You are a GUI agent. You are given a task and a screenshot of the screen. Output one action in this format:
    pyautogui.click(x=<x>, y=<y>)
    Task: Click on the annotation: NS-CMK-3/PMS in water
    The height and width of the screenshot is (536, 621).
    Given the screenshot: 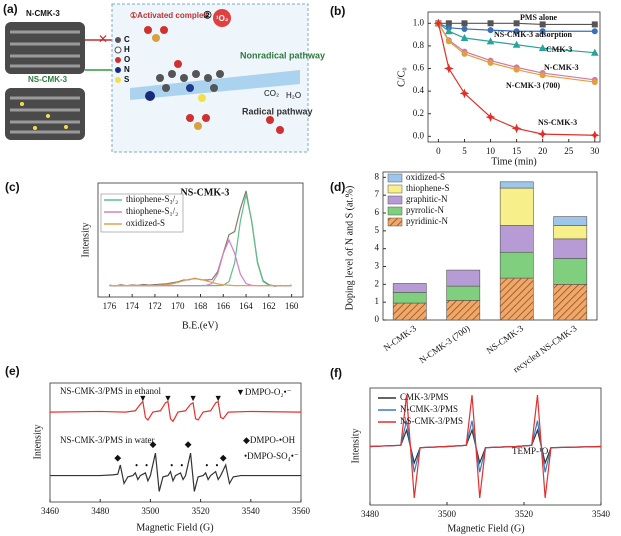 What is the action you would take?
    pyautogui.click(x=107, y=440)
    